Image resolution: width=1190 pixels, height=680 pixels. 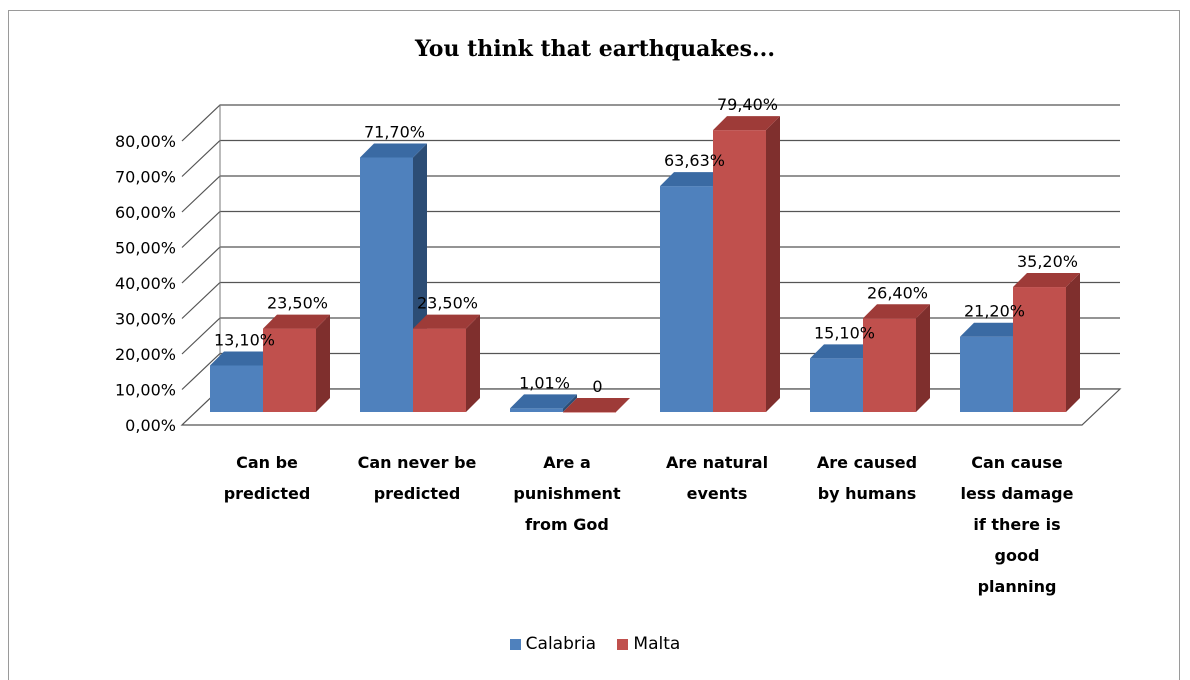 I want to click on data-label: 1,01%, so click(x=544, y=382).